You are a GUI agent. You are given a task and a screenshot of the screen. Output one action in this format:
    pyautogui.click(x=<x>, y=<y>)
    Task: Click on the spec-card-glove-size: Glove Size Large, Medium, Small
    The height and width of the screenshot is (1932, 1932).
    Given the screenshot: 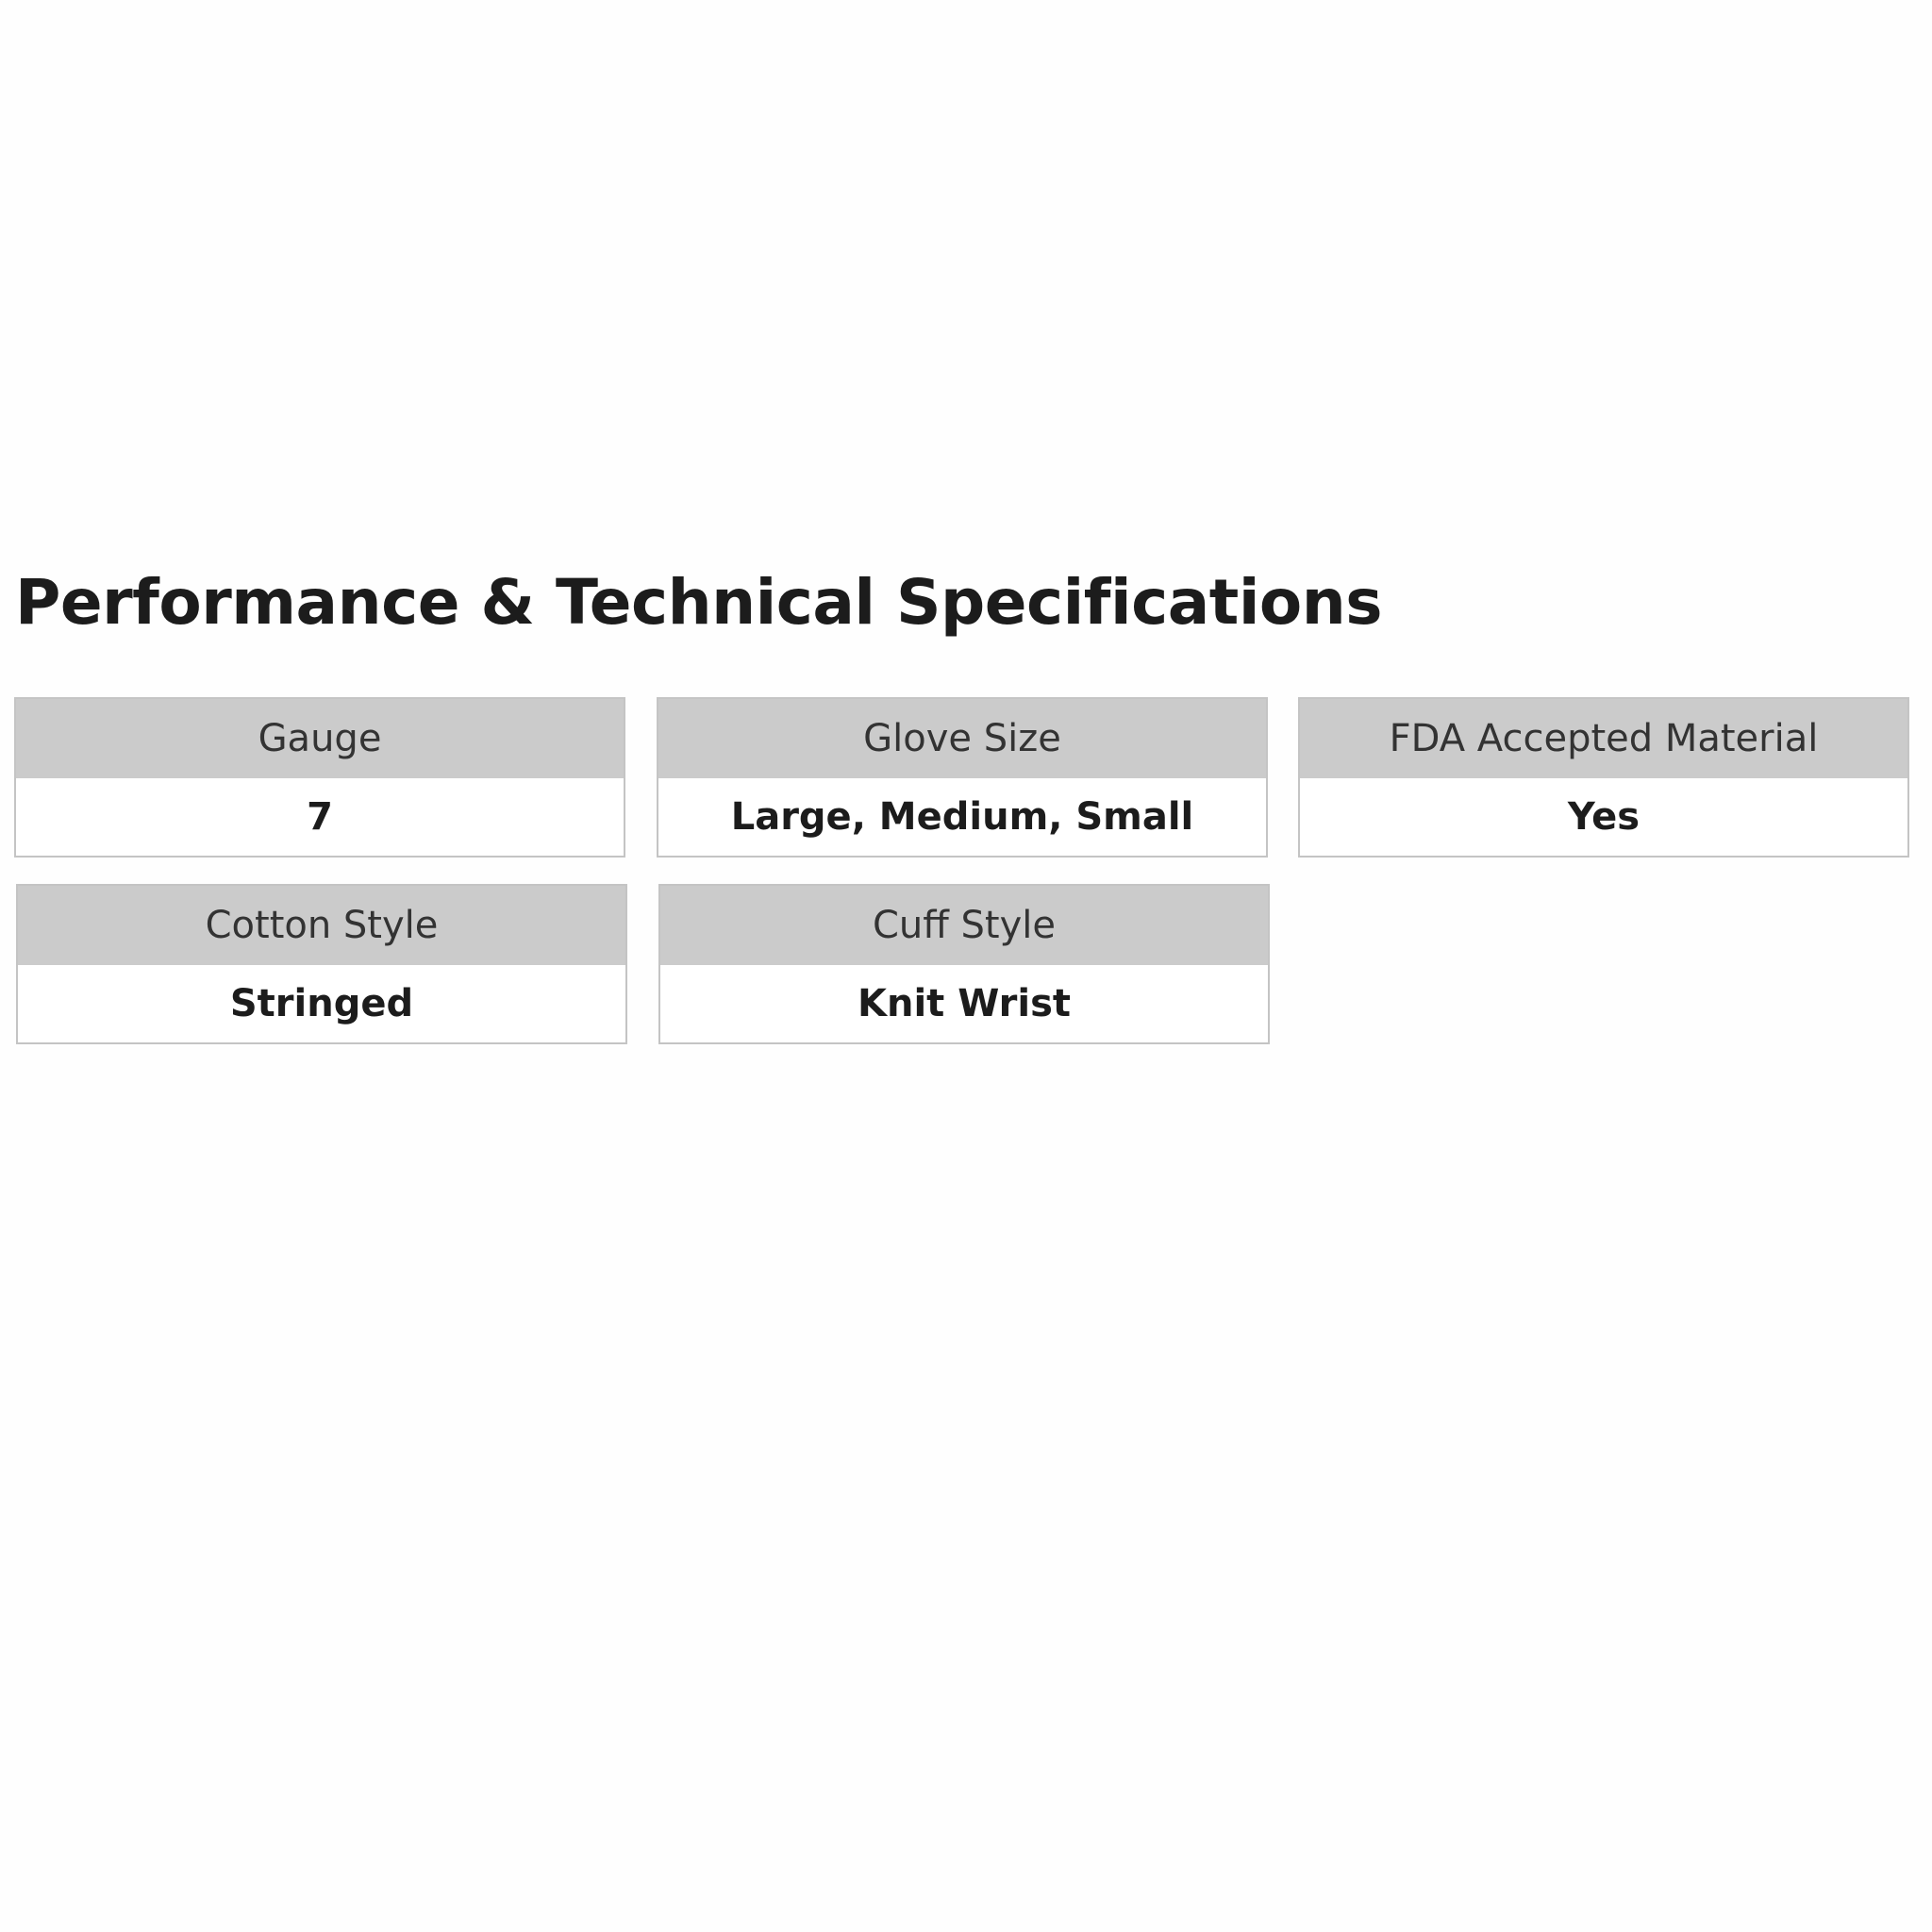 What is the action you would take?
    pyautogui.click(x=963, y=778)
    